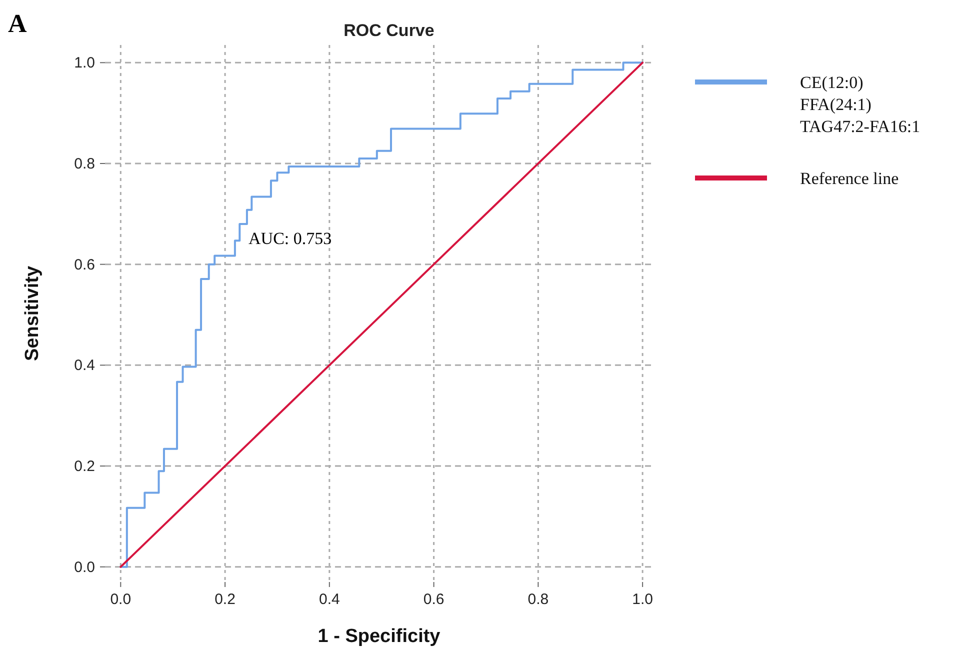 The height and width of the screenshot is (652, 966). I want to click on x-tick-label: 1.0, so click(642, 599).